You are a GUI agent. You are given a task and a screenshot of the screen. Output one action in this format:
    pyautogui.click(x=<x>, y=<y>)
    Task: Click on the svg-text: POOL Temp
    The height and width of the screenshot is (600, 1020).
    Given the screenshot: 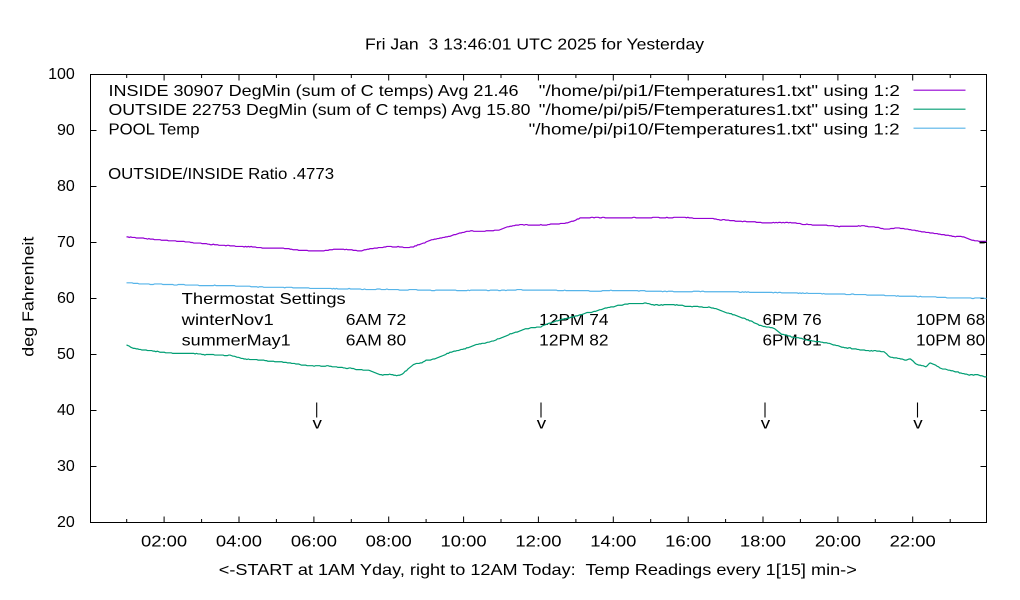 What is the action you would take?
    pyautogui.click(x=154, y=129)
    